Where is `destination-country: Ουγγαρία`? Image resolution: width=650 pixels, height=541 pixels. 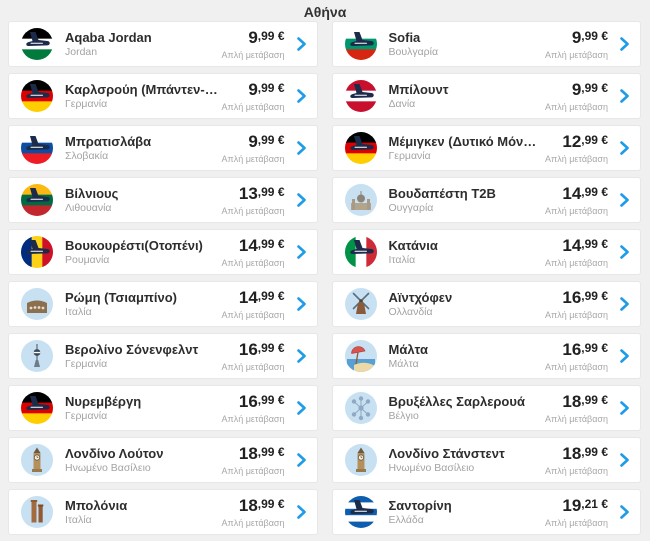
destination-country: Ουγγαρία is located at coordinates (411, 208).